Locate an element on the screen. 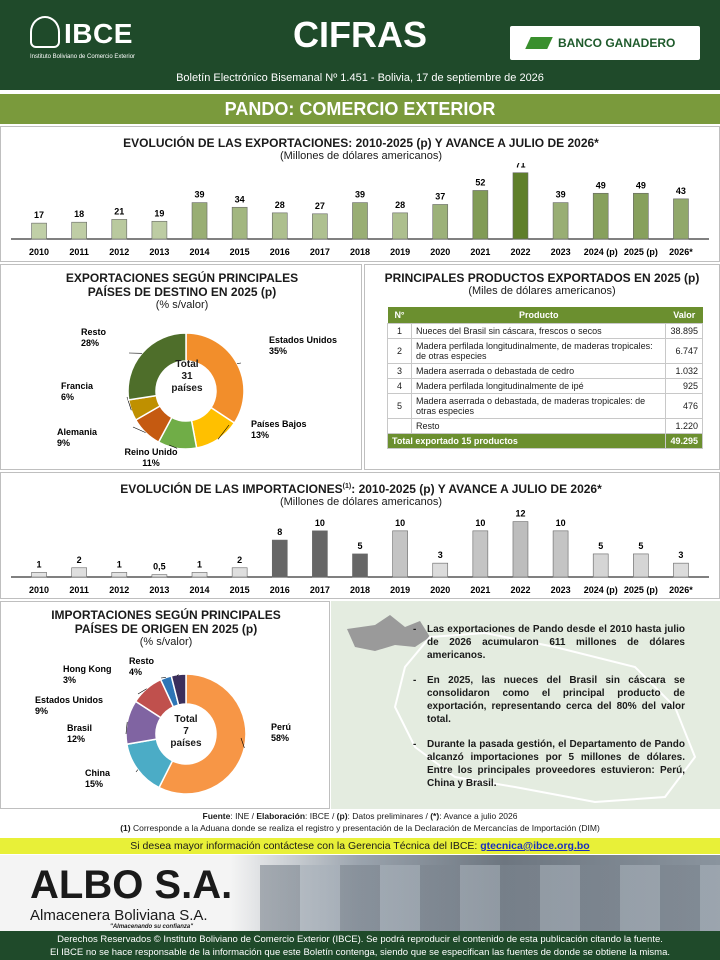 The height and width of the screenshot is (960, 720). origin-title-2: PAÍSES DE ORIGEN EN 2025 (p) is located at coordinates (166, 629).